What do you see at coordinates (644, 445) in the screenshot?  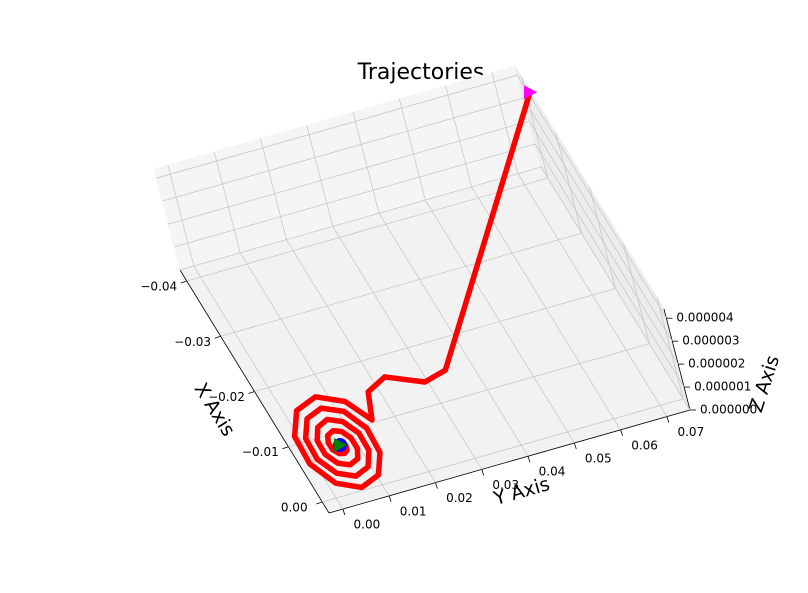 I see `y-tick-label: 0.06` at bounding box center [644, 445].